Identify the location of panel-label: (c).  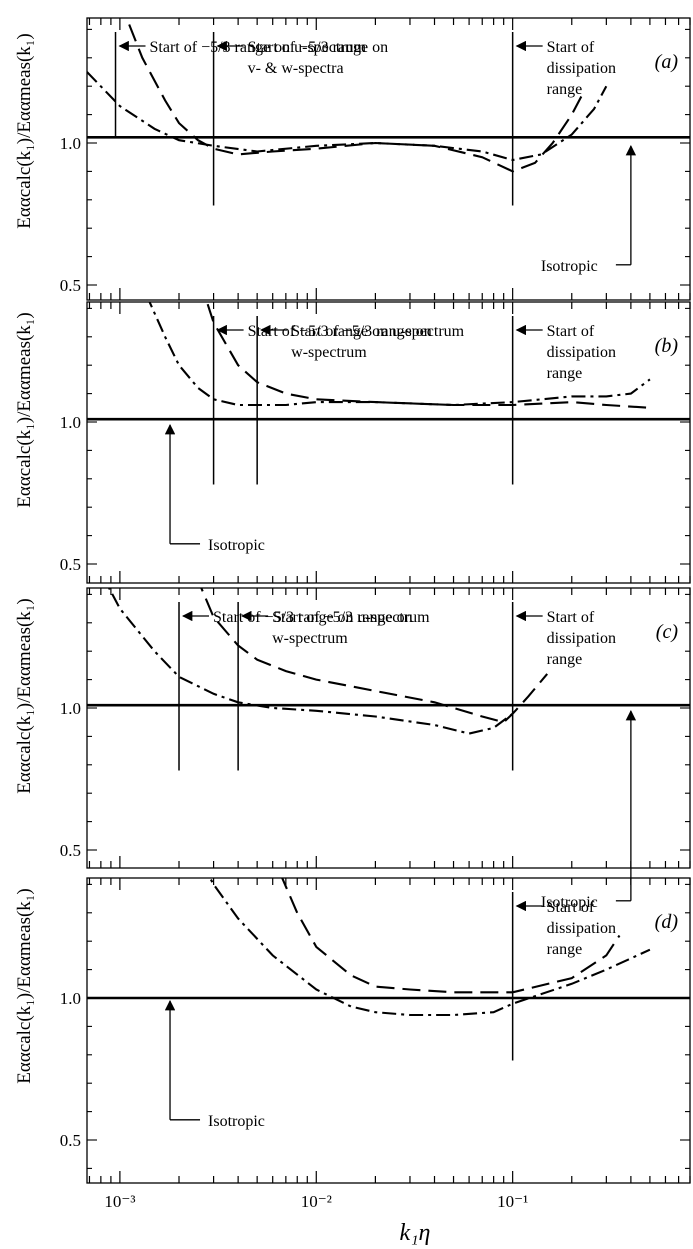
(667, 632).